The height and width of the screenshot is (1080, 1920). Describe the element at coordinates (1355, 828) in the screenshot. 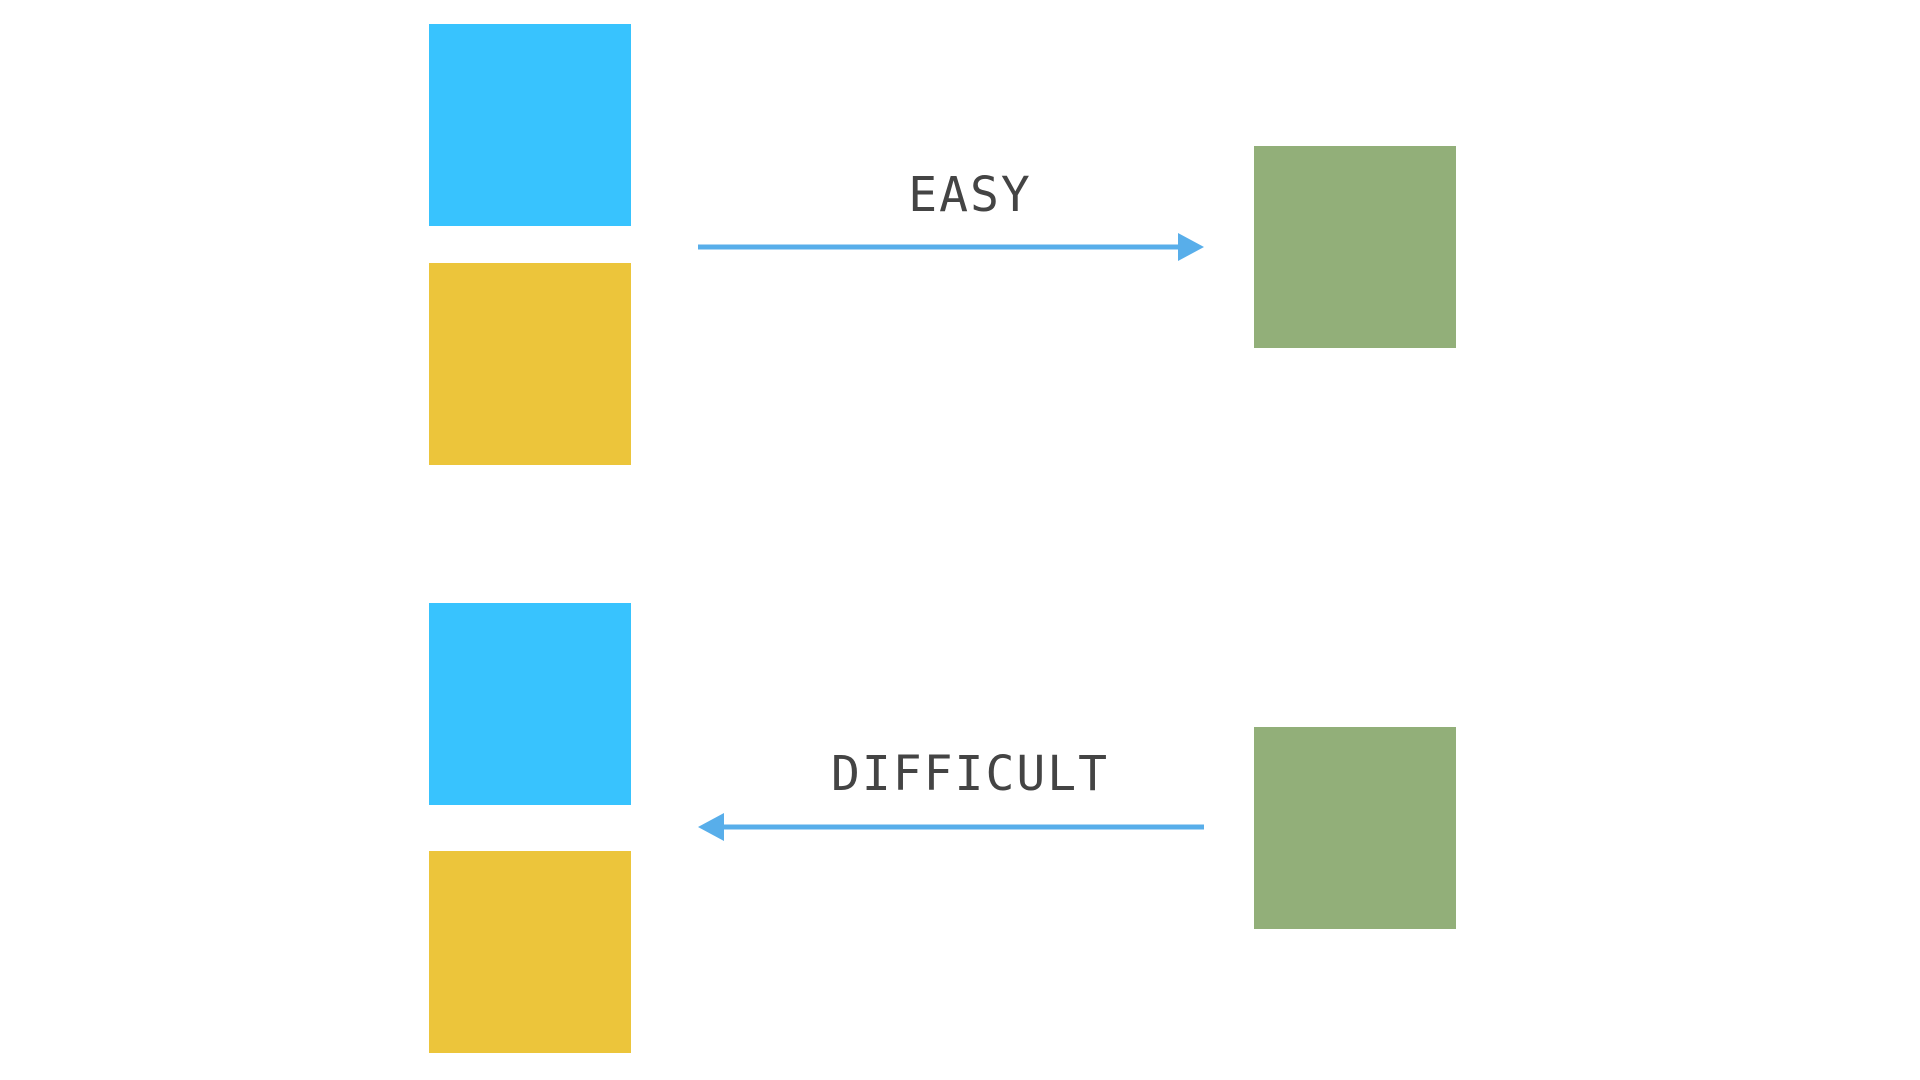

I see `bottom-green-square` at that location.